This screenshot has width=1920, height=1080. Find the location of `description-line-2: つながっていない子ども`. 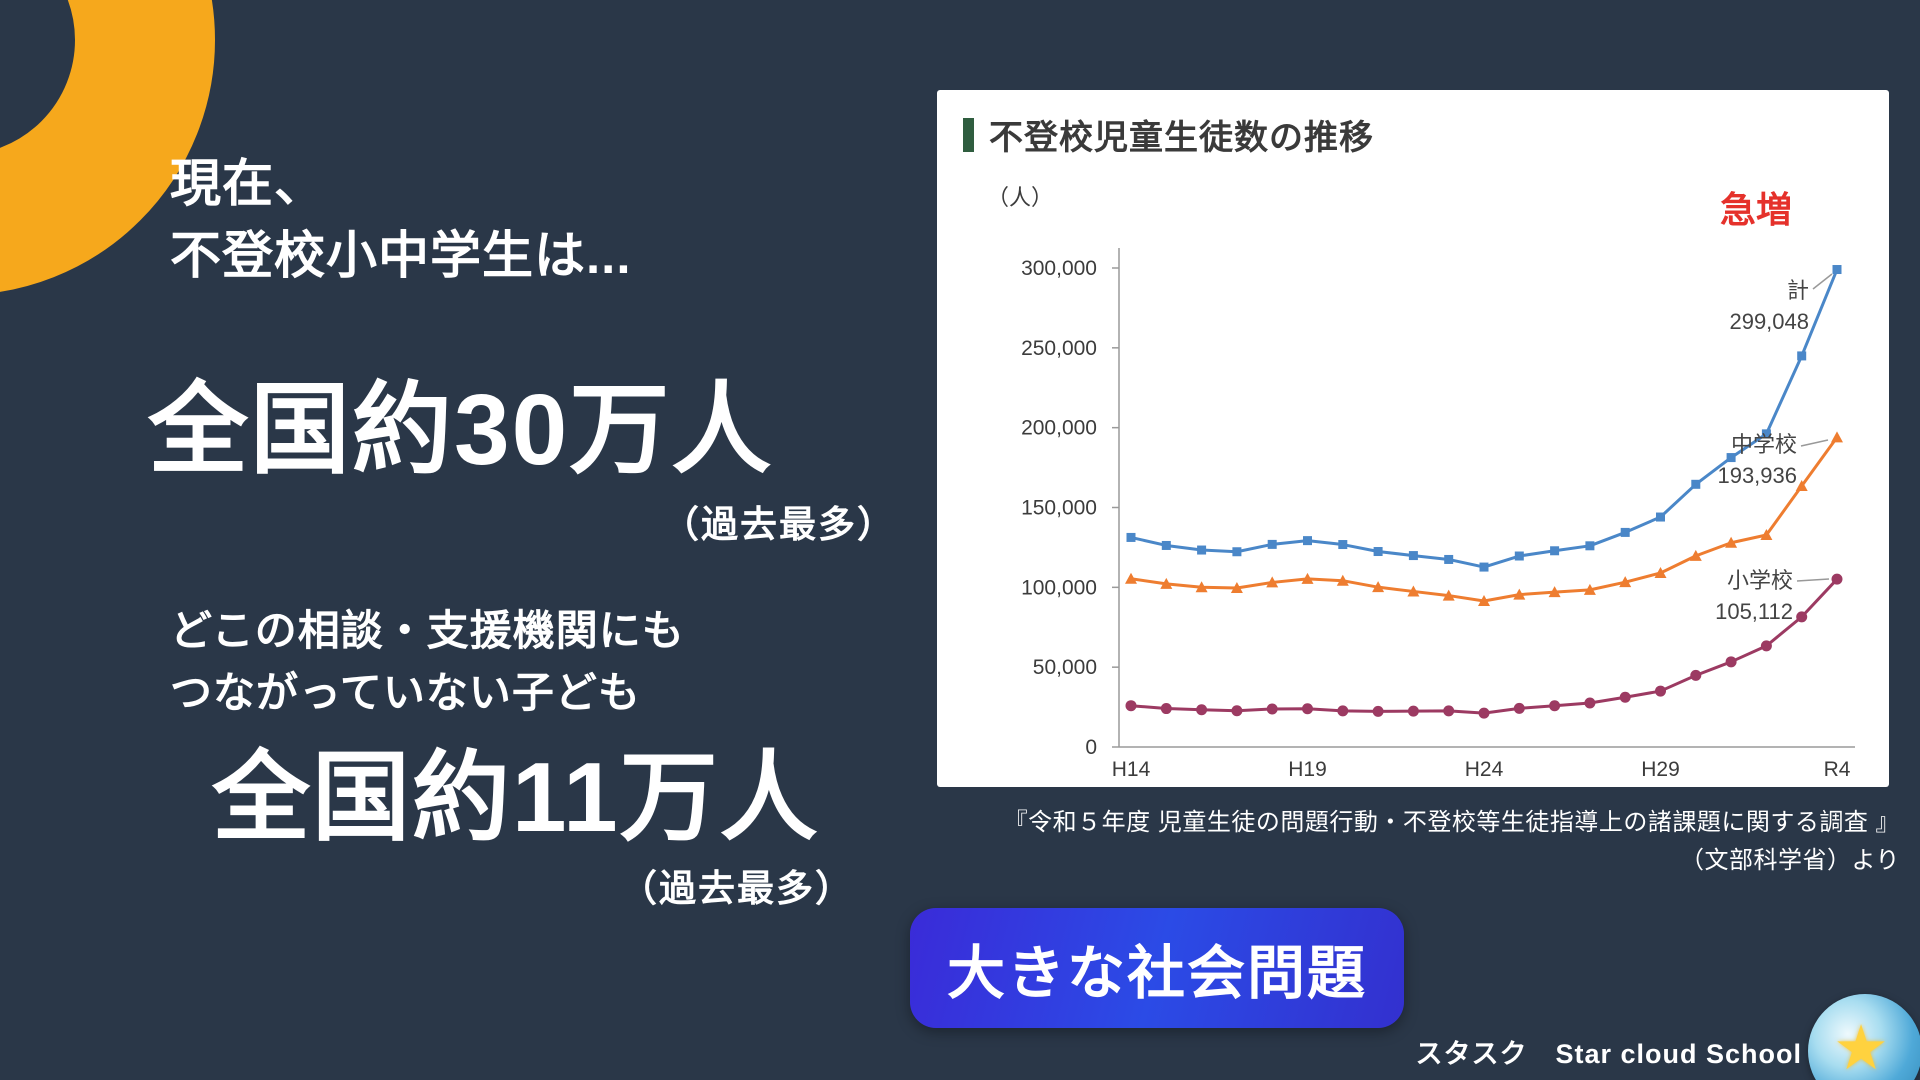

description-line-2: つながっていない子ども is located at coordinates (405, 693).